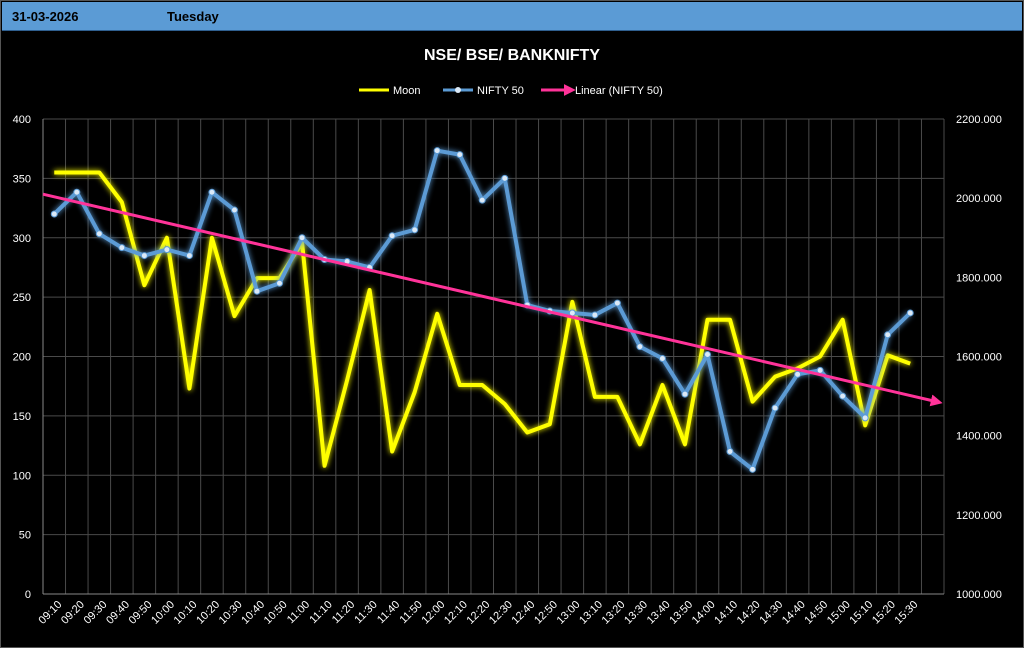 Image resolution: width=1024 pixels, height=648 pixels. I want to click on x-tick-label: 09:30, so click(96, 613).